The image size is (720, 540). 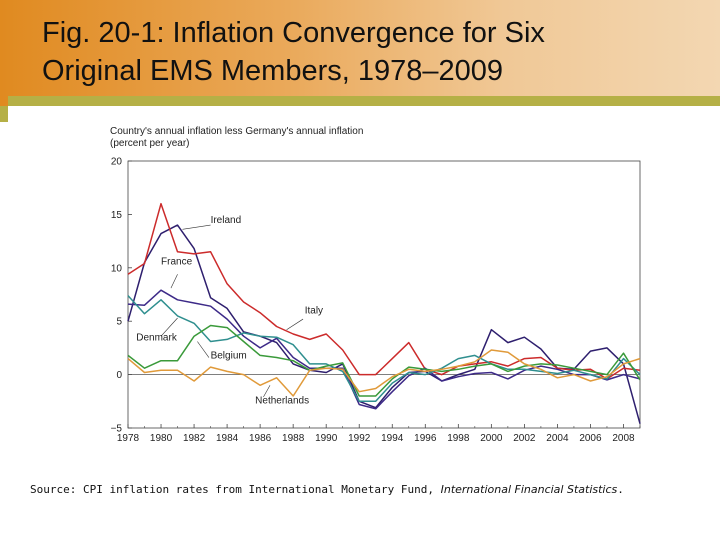 I want to click on series-line-belgium, so click(x=384, y=360).